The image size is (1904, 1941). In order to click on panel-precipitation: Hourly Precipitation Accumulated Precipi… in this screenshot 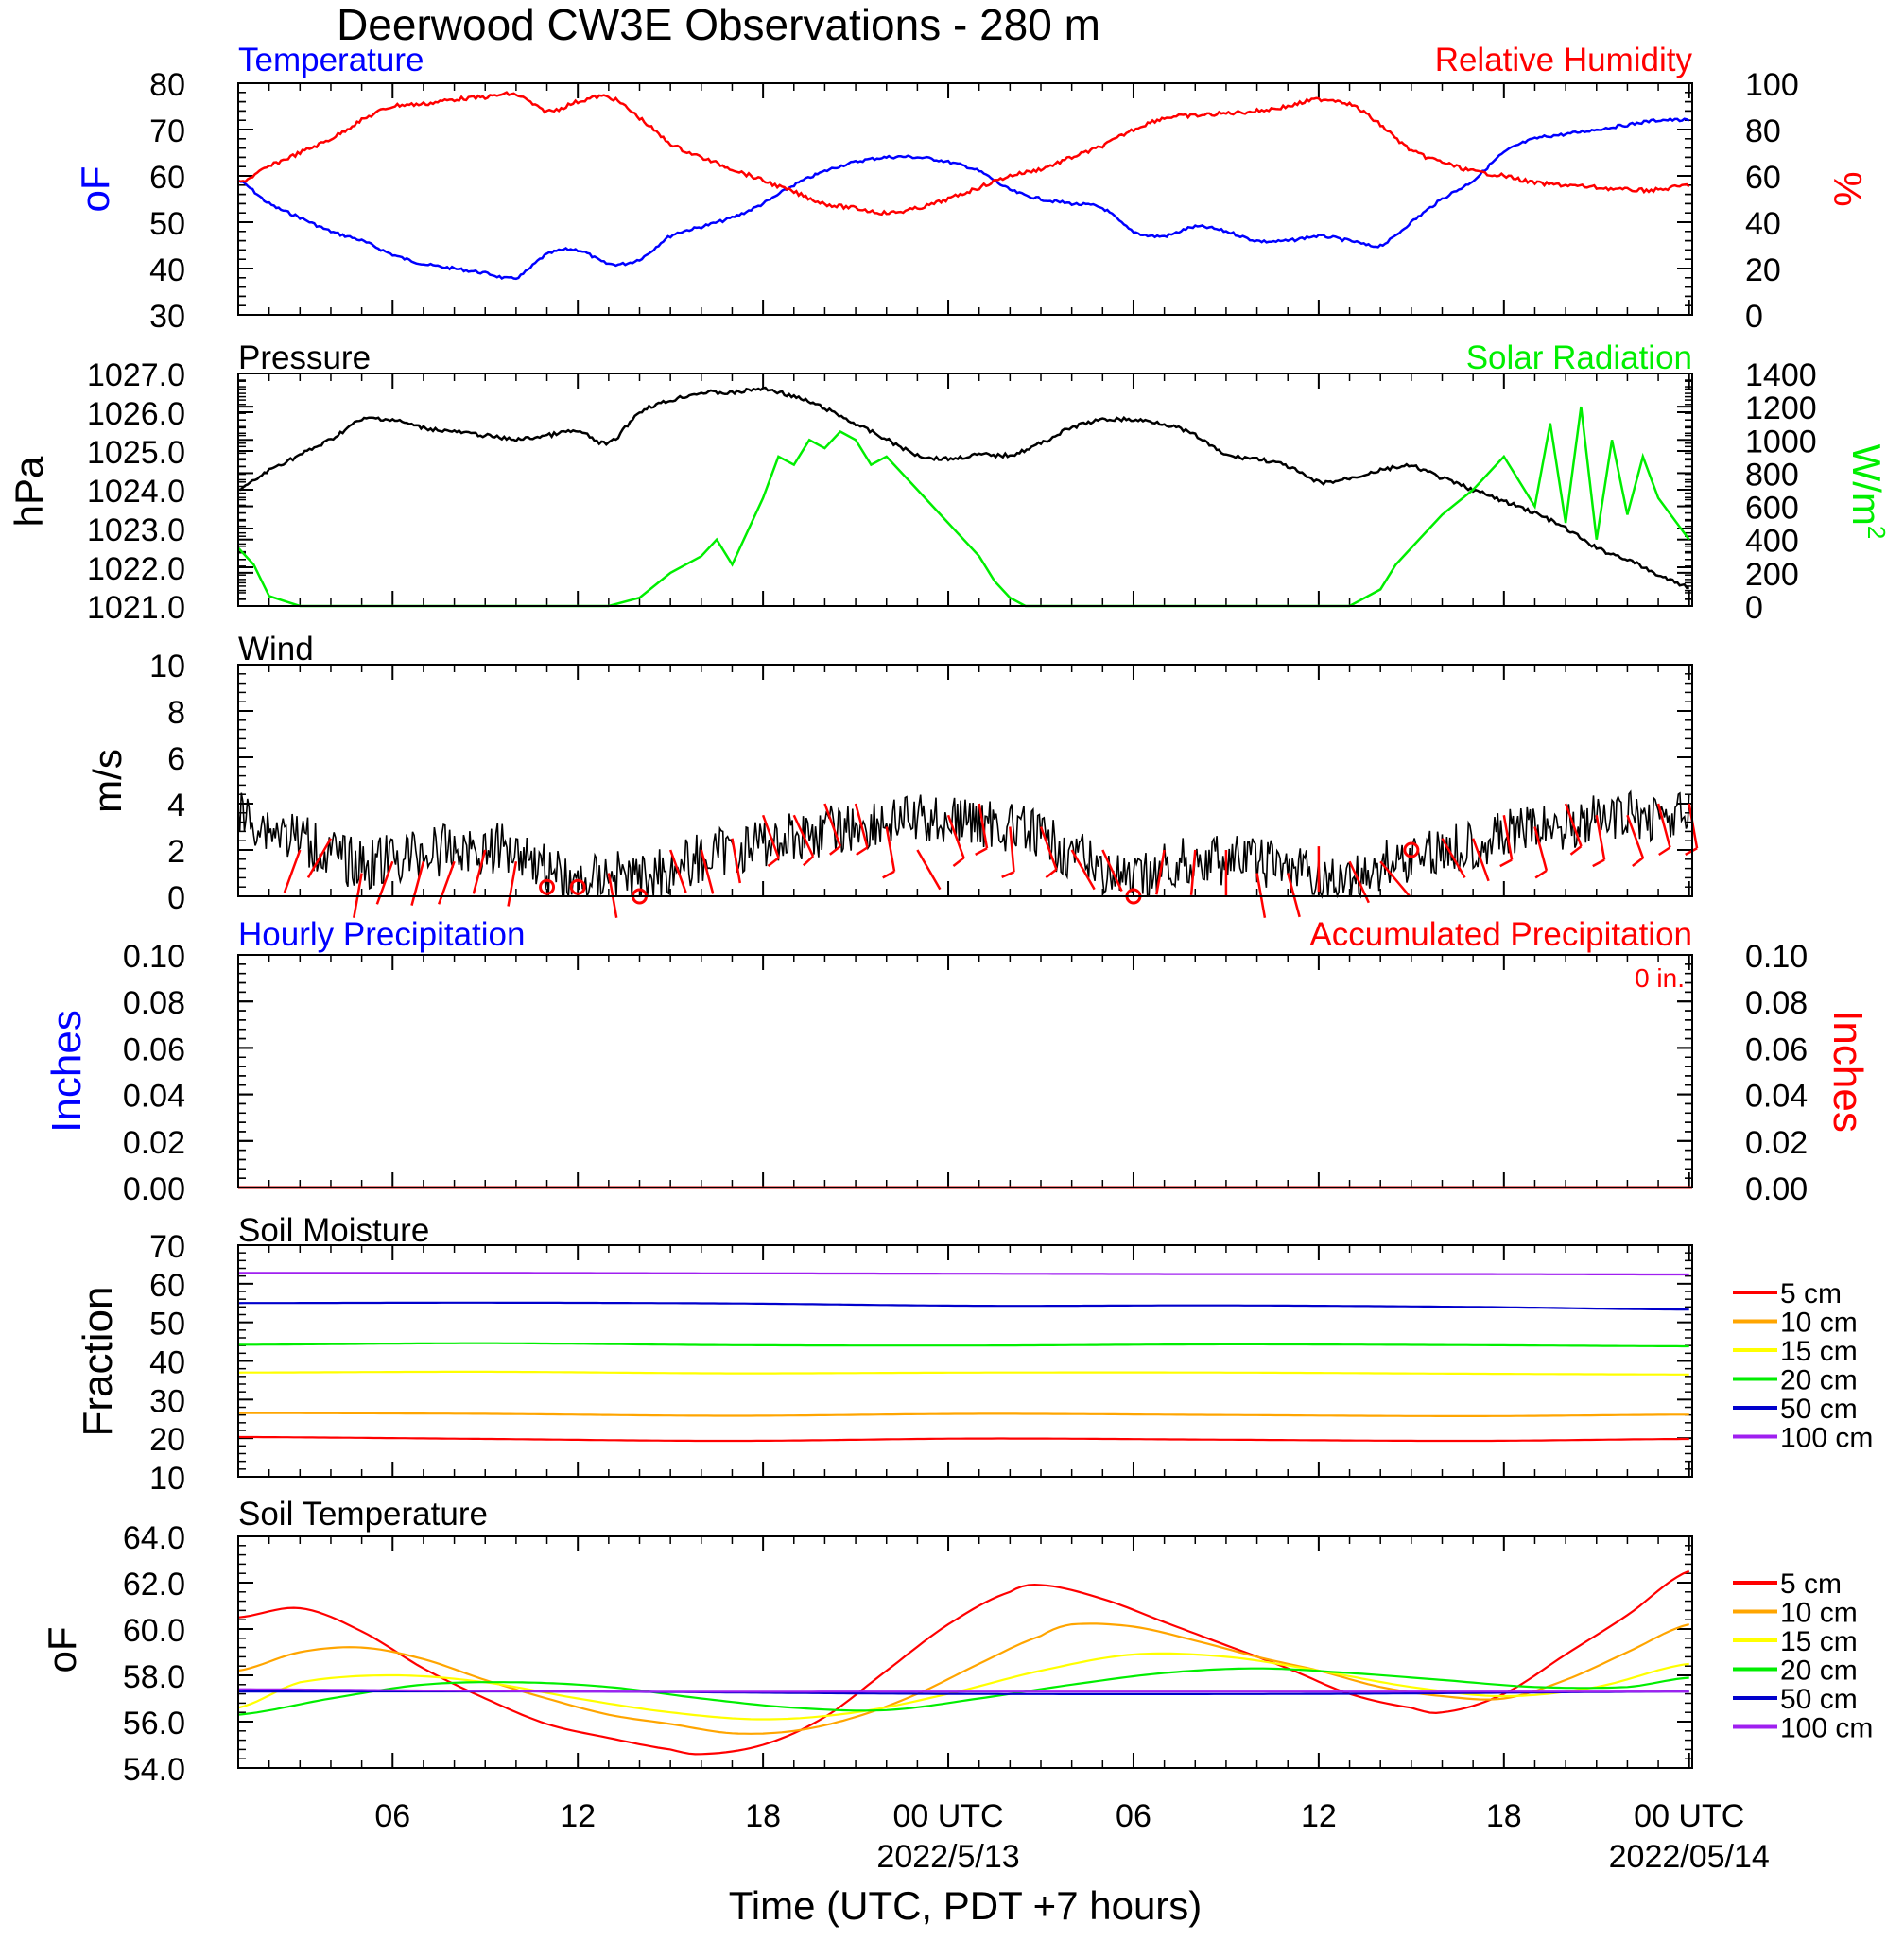, I will do `click(957, 1062)`.